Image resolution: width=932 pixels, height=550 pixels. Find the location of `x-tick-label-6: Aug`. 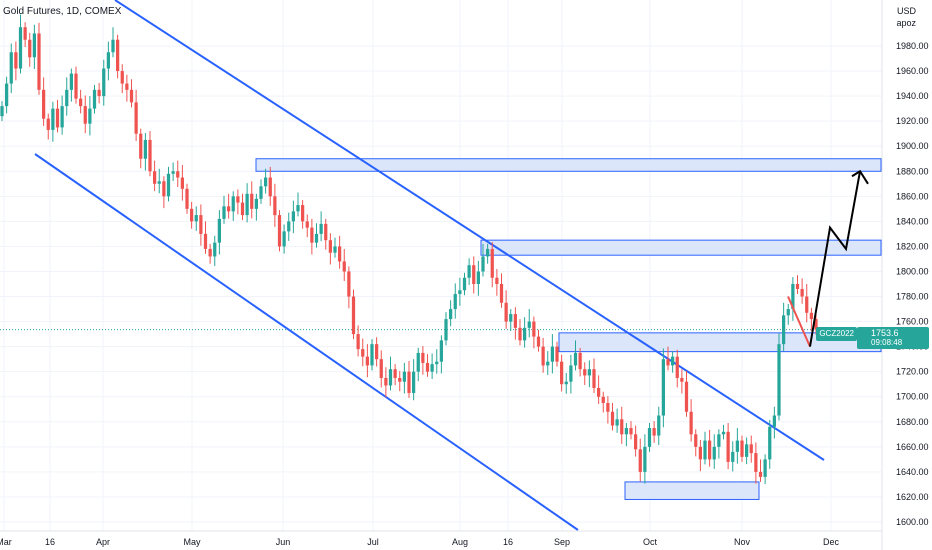

x-tick-label-6: Aug is located at coordinates (460, 542).